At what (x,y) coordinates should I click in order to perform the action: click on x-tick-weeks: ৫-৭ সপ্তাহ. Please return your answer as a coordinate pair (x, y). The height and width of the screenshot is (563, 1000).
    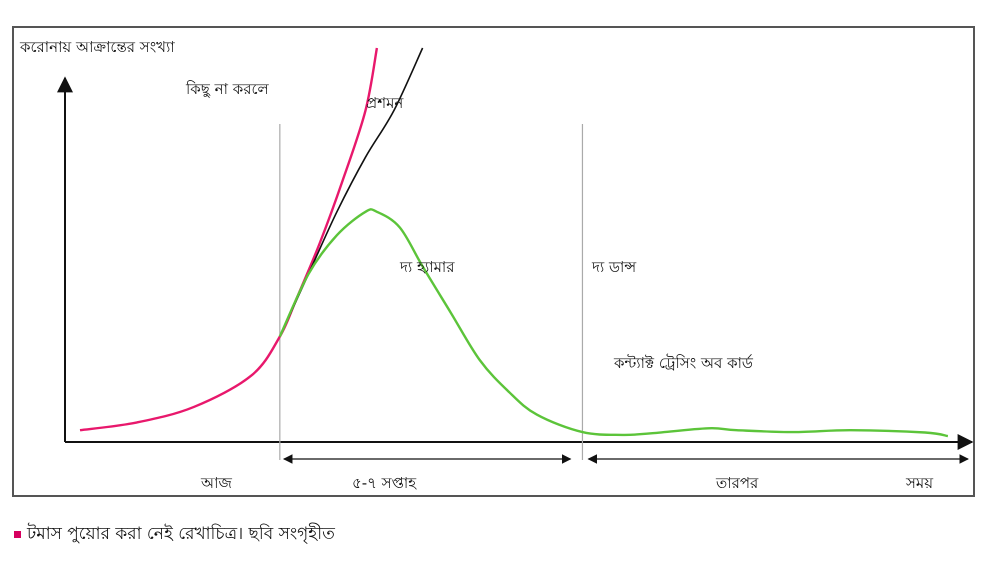
    Looking at the image, I should click on (384, 483).